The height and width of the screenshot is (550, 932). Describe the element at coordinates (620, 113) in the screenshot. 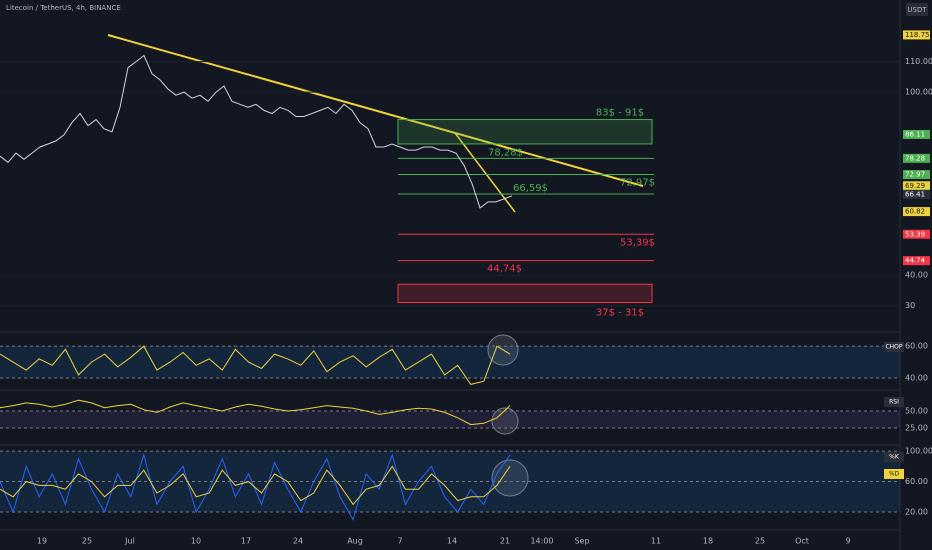

I see `zone-label: 83$ - 91$` at that location.